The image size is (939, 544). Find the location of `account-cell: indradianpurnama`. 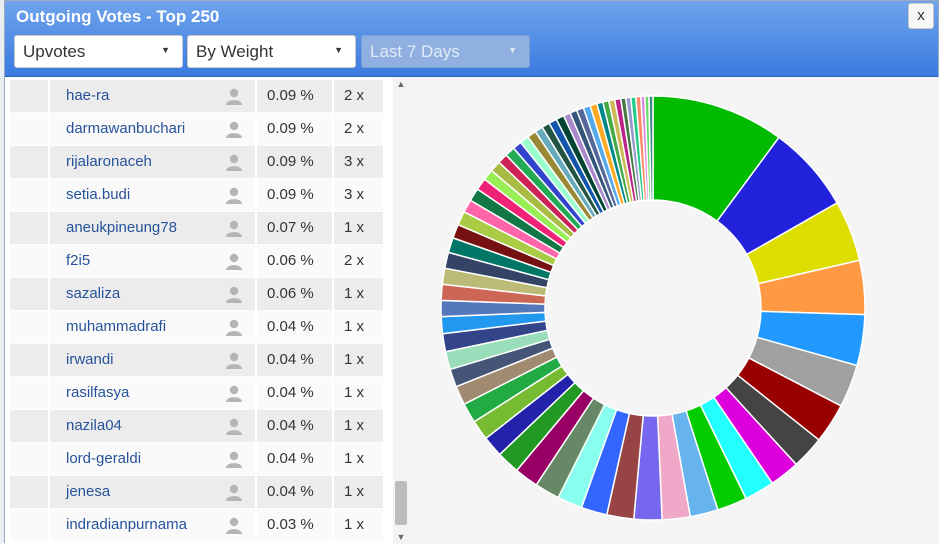

account-cell: indradianpurnama is located at coordinates (153, 525).